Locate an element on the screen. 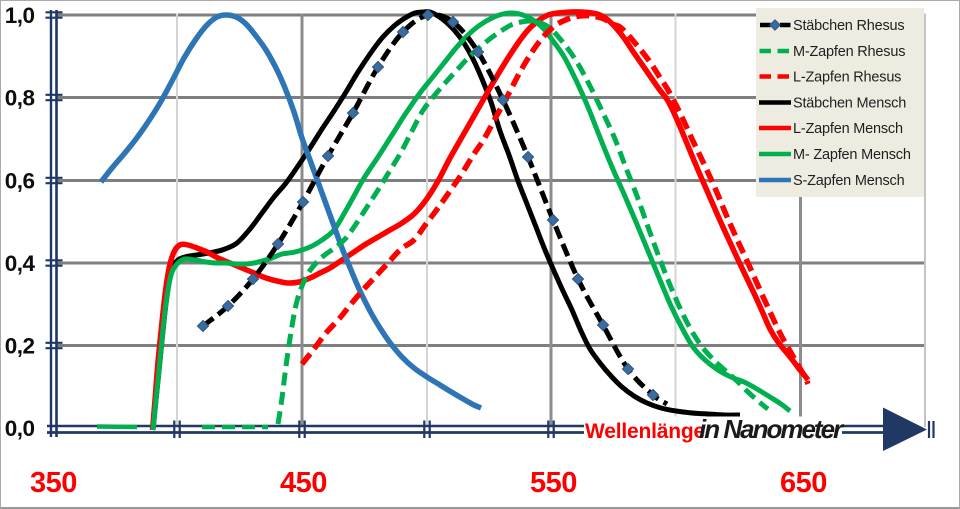  svg-text: S-Zapfen Mensch is located at coordinates (849, 181).